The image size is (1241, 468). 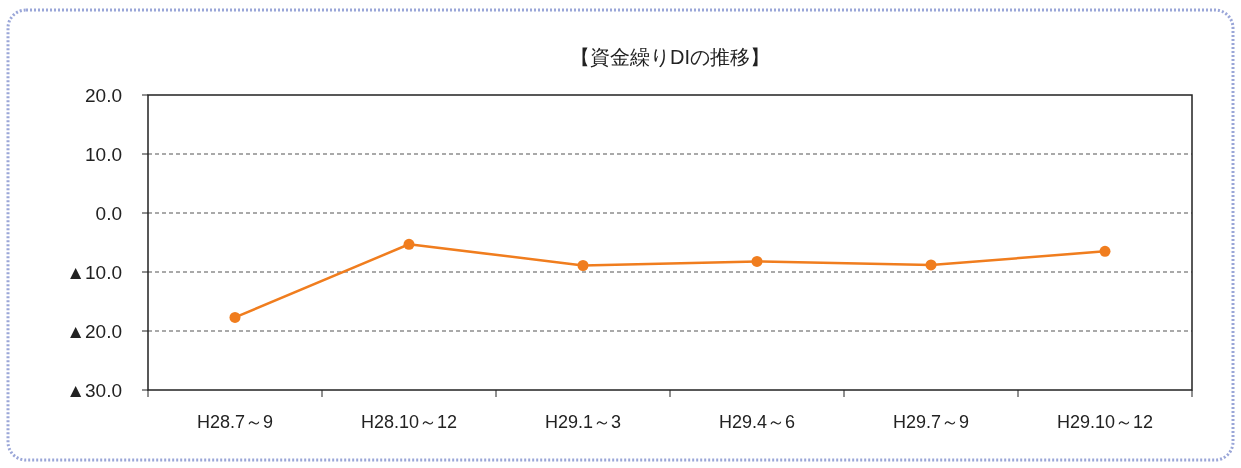 What do you see at coordinates (103, 154) in the screenshot?
I see `y-tick-label: 10.0` at bounding box center [103, 154].